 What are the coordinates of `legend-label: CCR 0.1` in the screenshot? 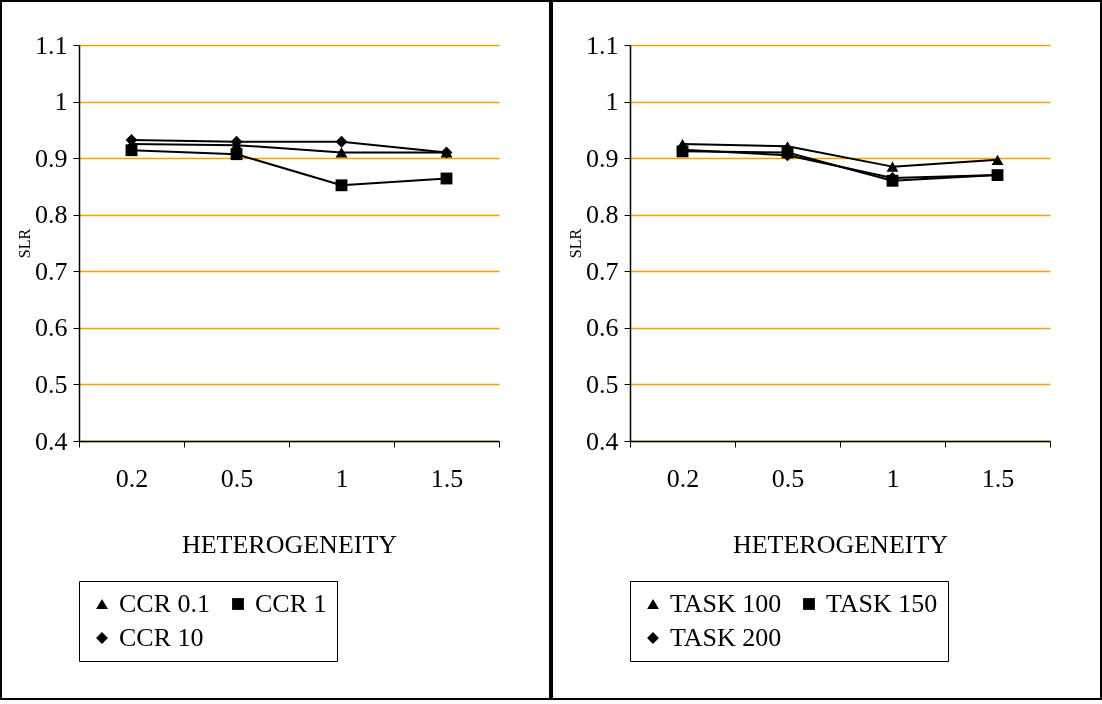 It's located at (165, 603).